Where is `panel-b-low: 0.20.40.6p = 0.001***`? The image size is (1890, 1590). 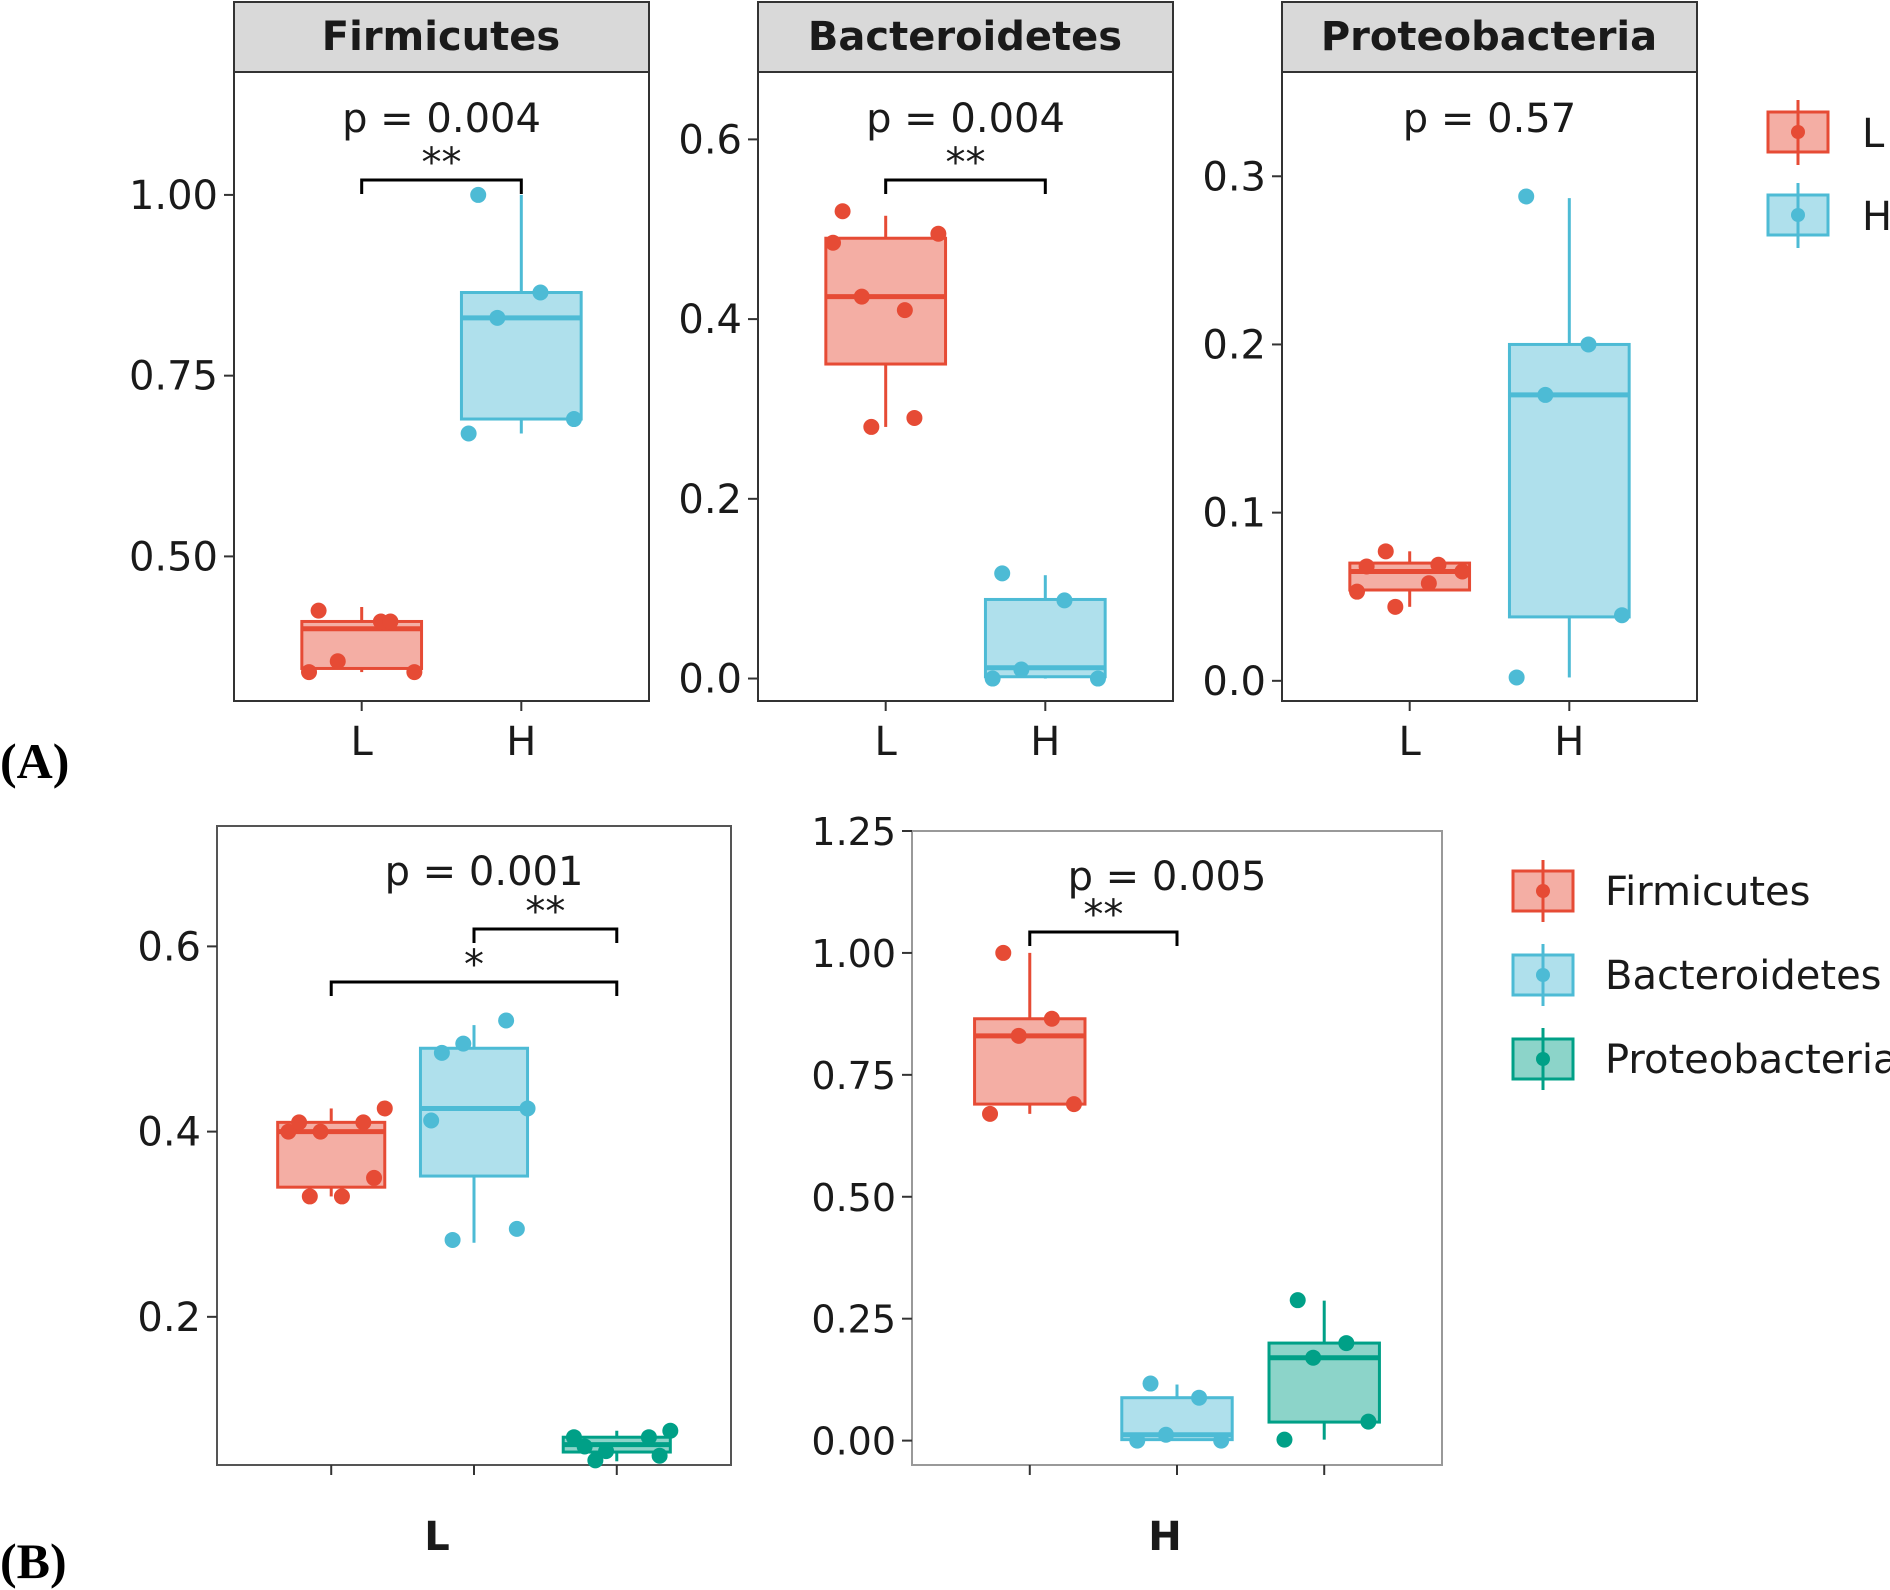
panel-b-low: 0.20.40.6p = 0.001*** is located at coordinates (434, 1150).